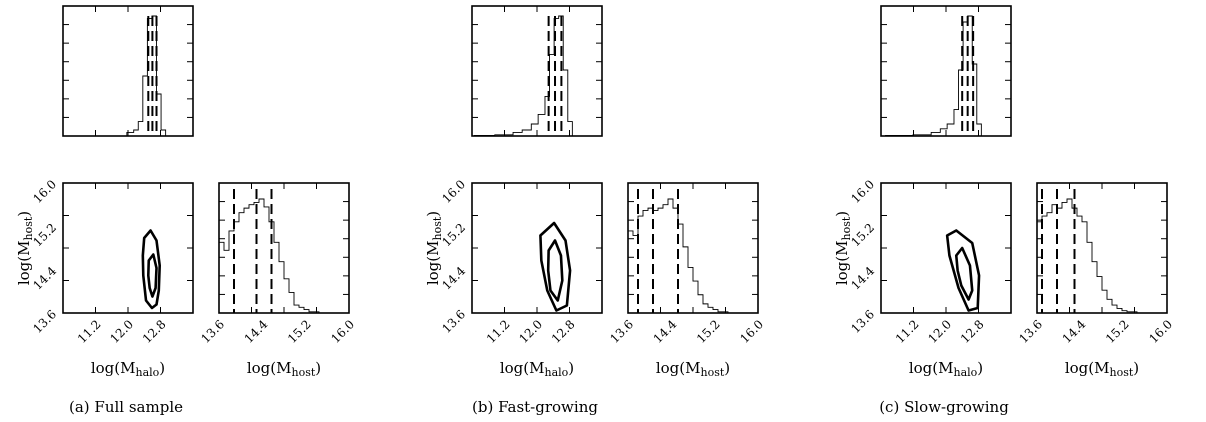  What do you see at coordinates (126, 407) in the screenshot?
I see `caption-a: (a) Full sample` at bounding box center [126, 407].